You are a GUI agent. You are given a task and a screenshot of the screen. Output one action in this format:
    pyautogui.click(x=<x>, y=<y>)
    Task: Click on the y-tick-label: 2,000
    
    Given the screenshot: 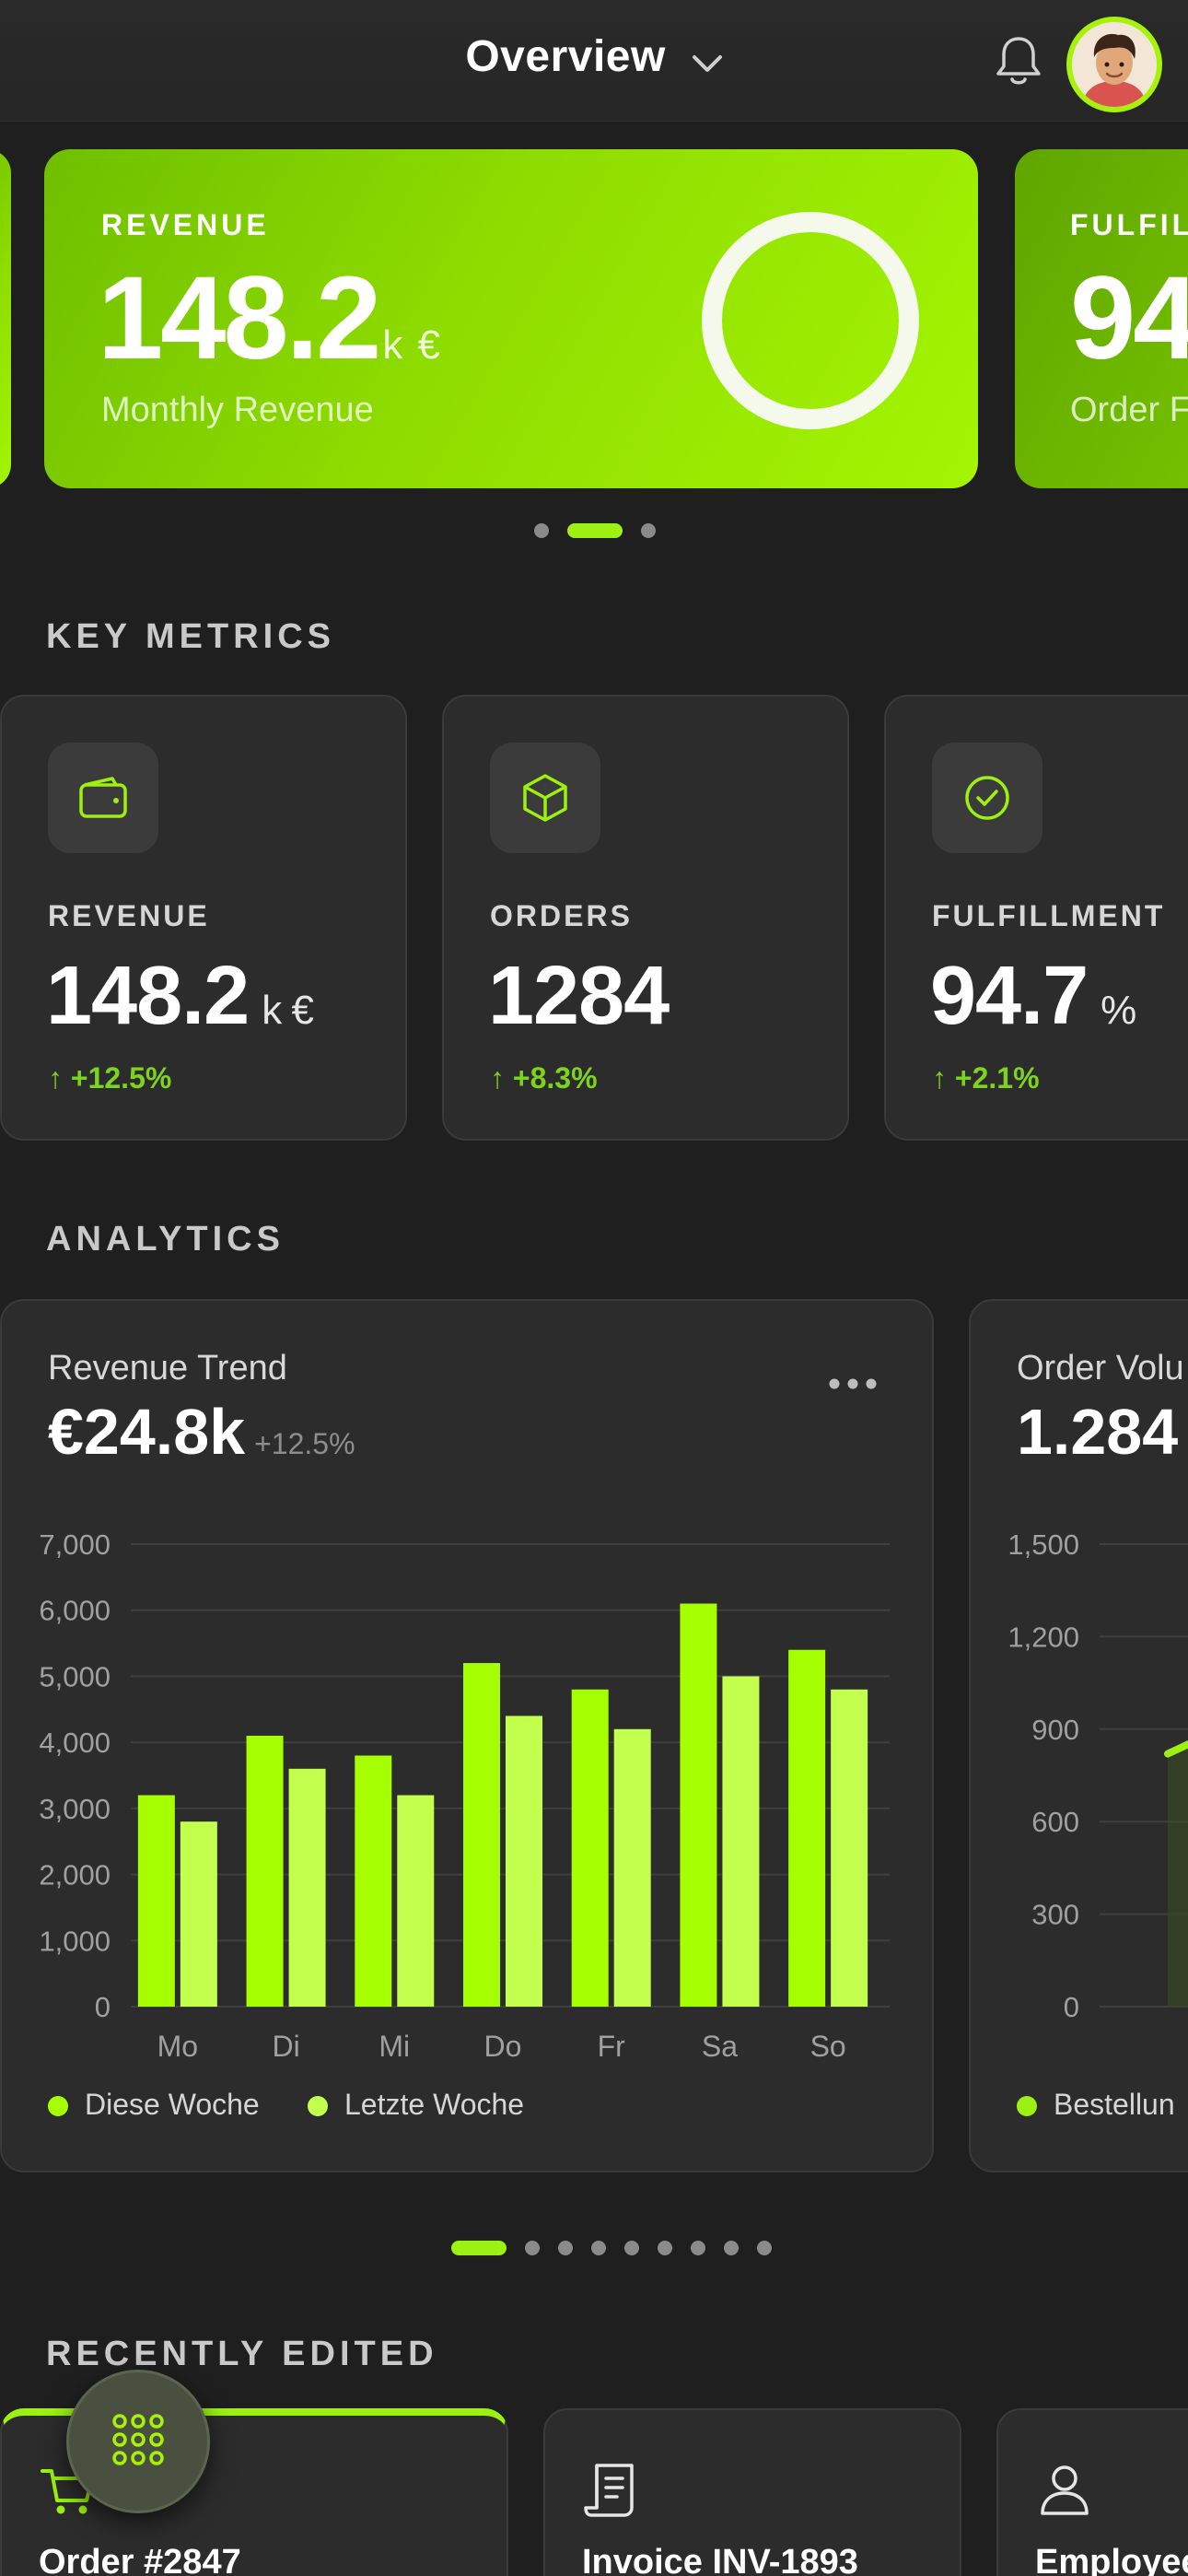 What is the action you would take?
    pyautogui.click(x=75, y=1875)
    